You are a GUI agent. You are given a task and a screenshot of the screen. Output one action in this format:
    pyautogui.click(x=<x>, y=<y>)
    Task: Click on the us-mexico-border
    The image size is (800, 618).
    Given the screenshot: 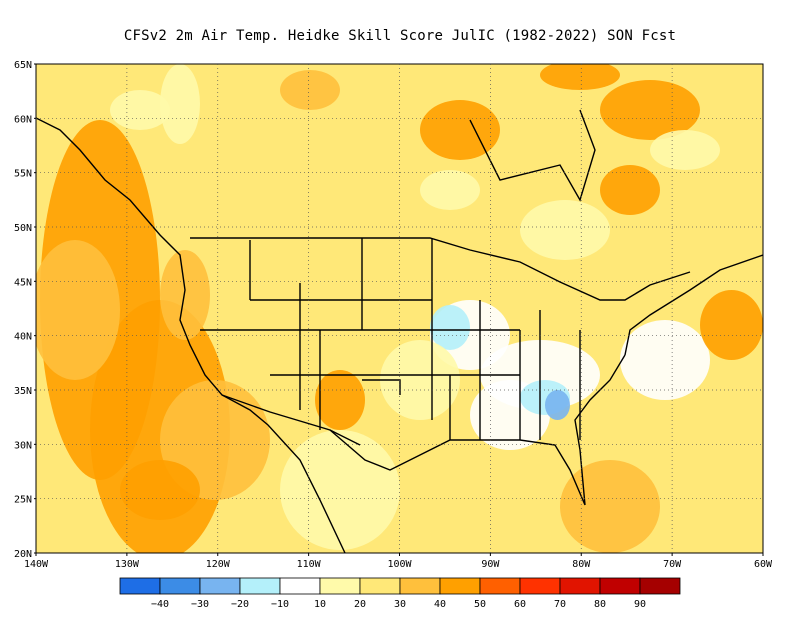 What is the action you would take?
    pyautogui.click(x=291, y=420)
    